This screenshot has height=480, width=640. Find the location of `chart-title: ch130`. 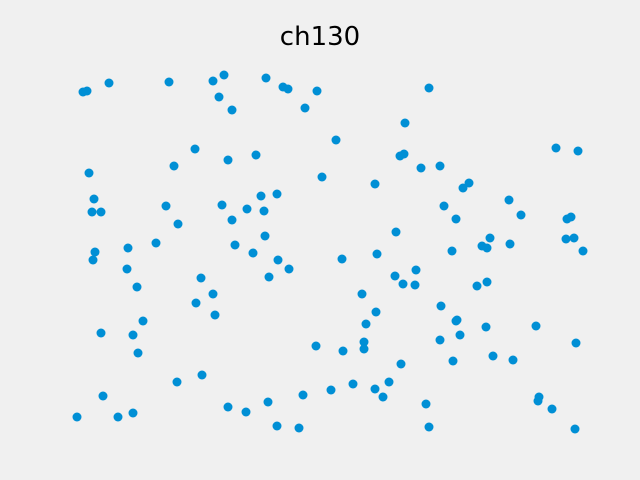

chart-title: ch130 is located at coordinates (320, 37).